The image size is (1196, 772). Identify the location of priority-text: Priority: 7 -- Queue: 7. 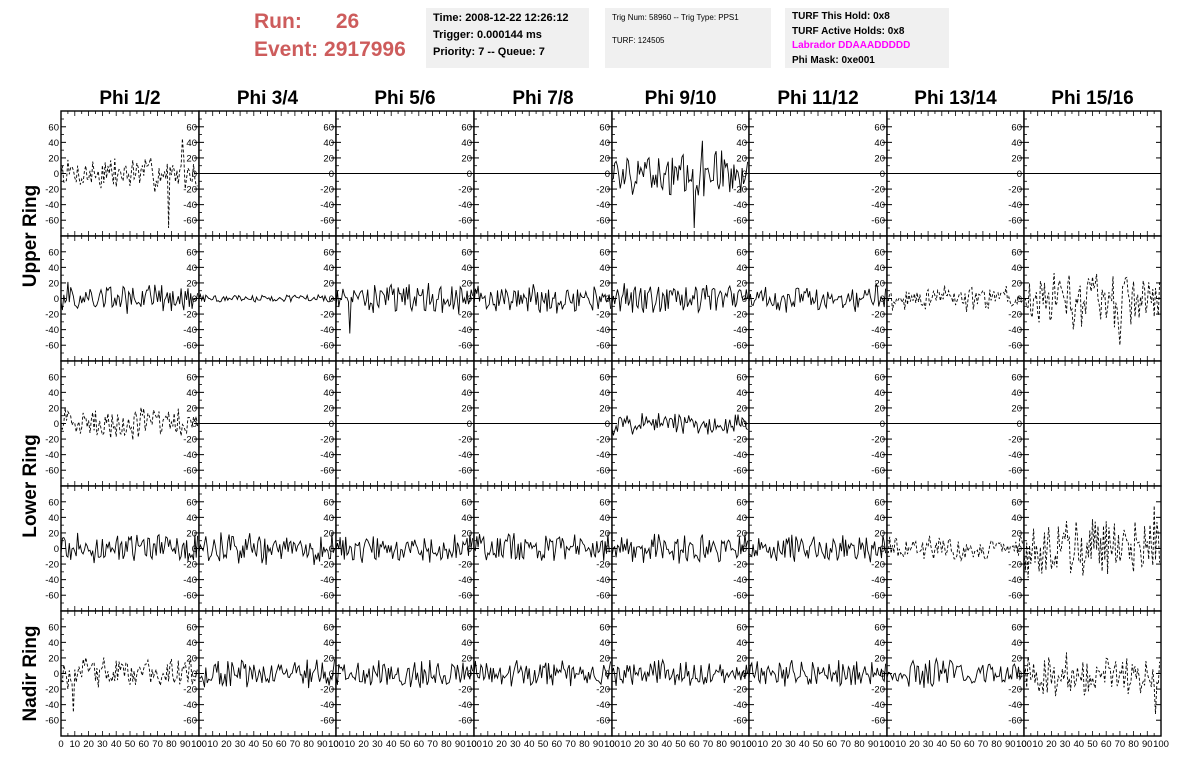
(489, 52).